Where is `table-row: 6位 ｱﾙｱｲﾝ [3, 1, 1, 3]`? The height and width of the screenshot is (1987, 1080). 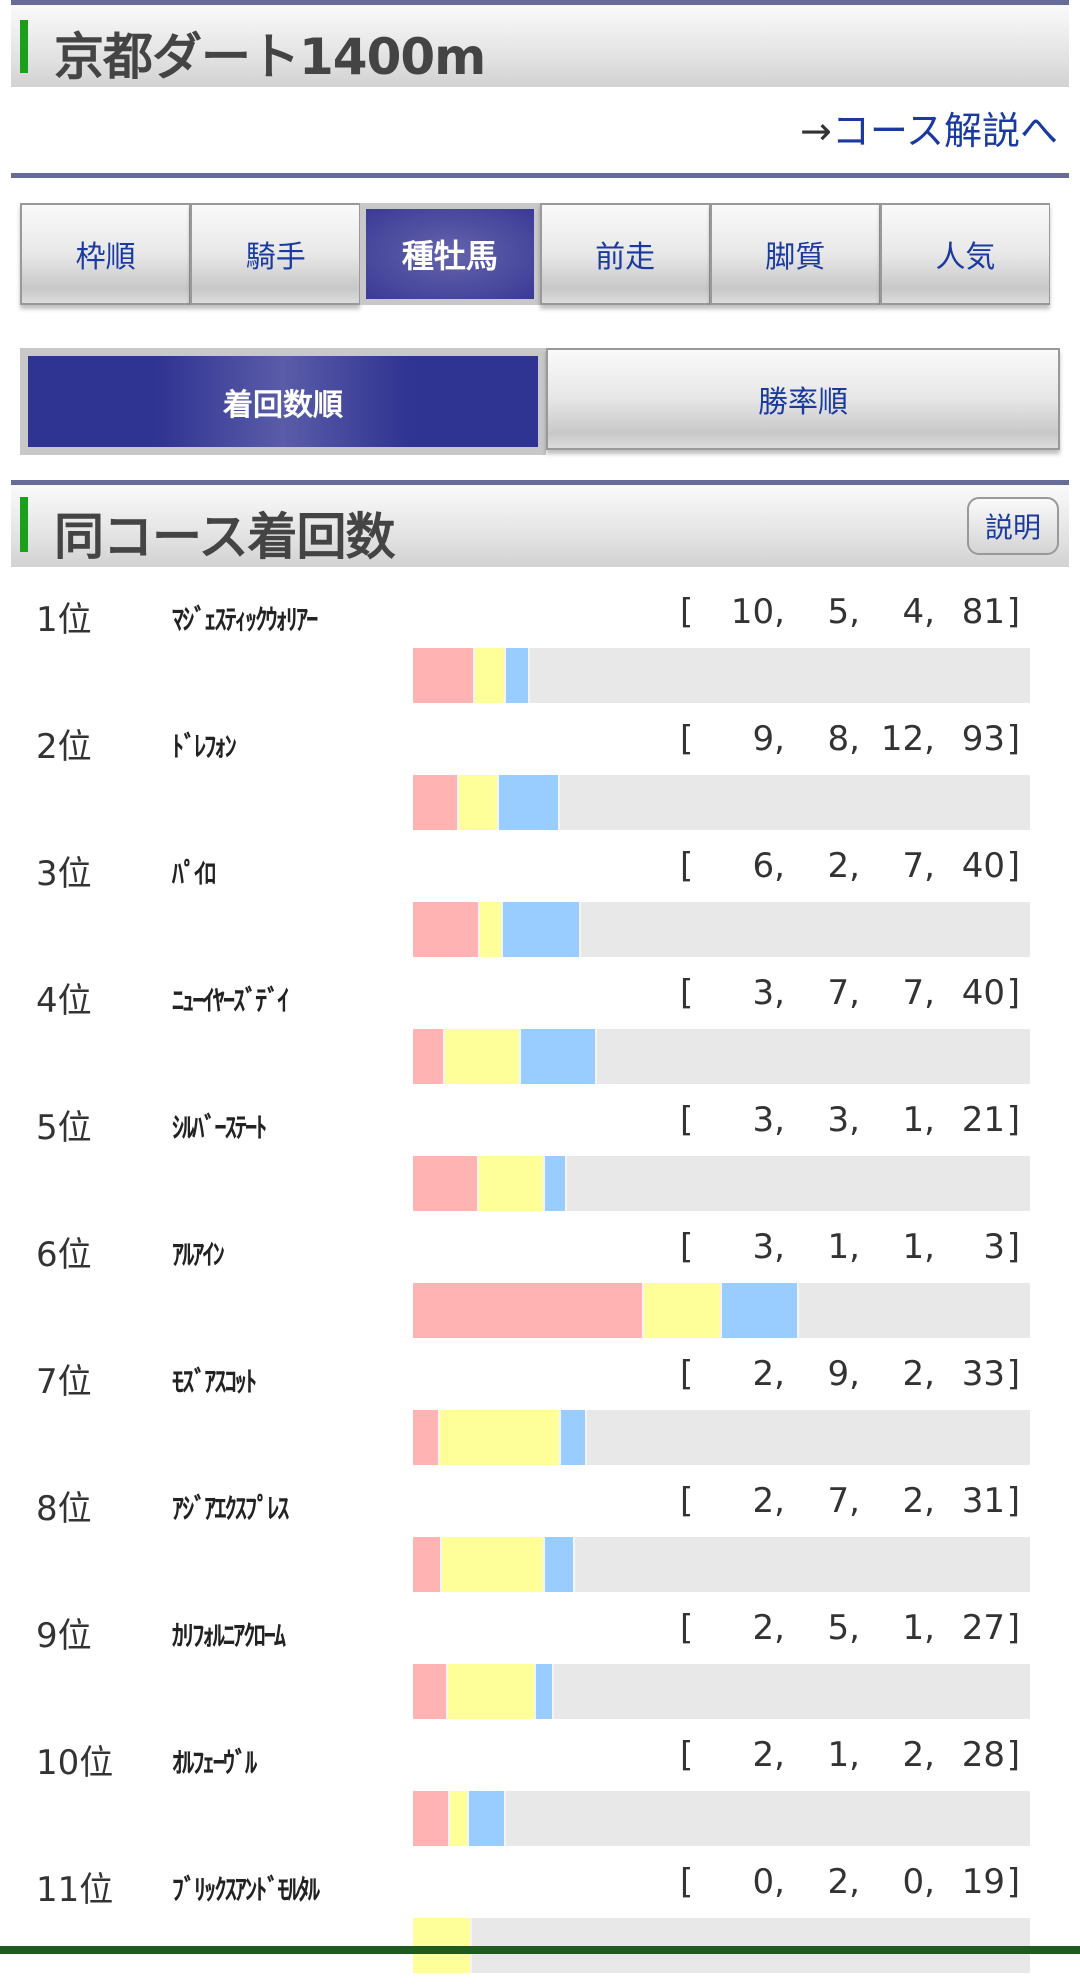
table-row: 6位 ｱﾙｱｲﾝ [3, 1, 1, 3] is located at coordinates (540, 1288).